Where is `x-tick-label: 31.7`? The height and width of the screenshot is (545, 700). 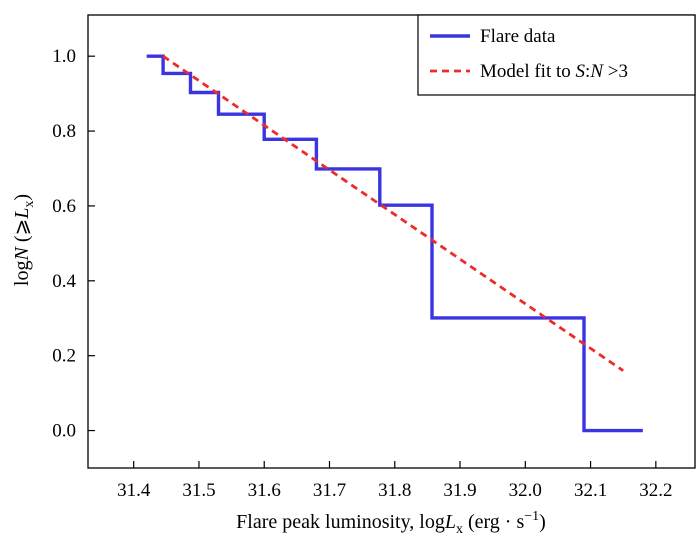
x-tick-label: 31.7 is located at coordinates (329, 490).